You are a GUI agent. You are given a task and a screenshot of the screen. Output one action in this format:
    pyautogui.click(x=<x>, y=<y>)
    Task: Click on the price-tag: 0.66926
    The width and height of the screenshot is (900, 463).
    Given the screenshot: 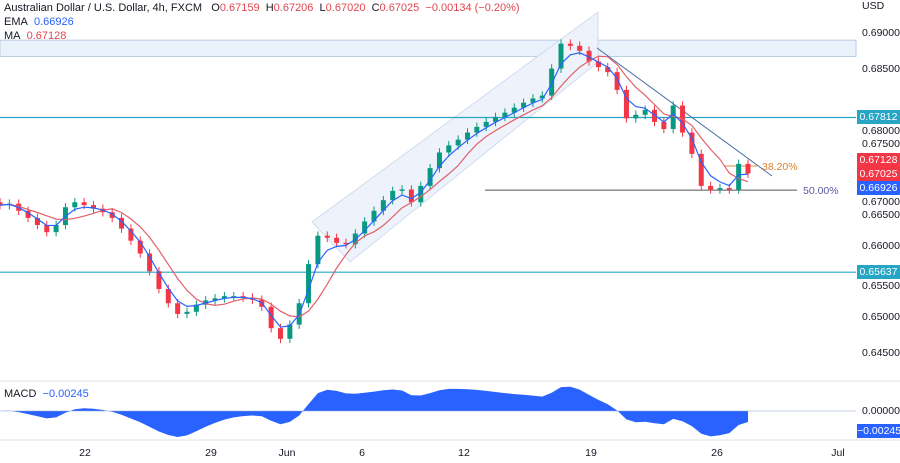 What is the action you would take?
    pyautogui.click(x=878, y=188)
    